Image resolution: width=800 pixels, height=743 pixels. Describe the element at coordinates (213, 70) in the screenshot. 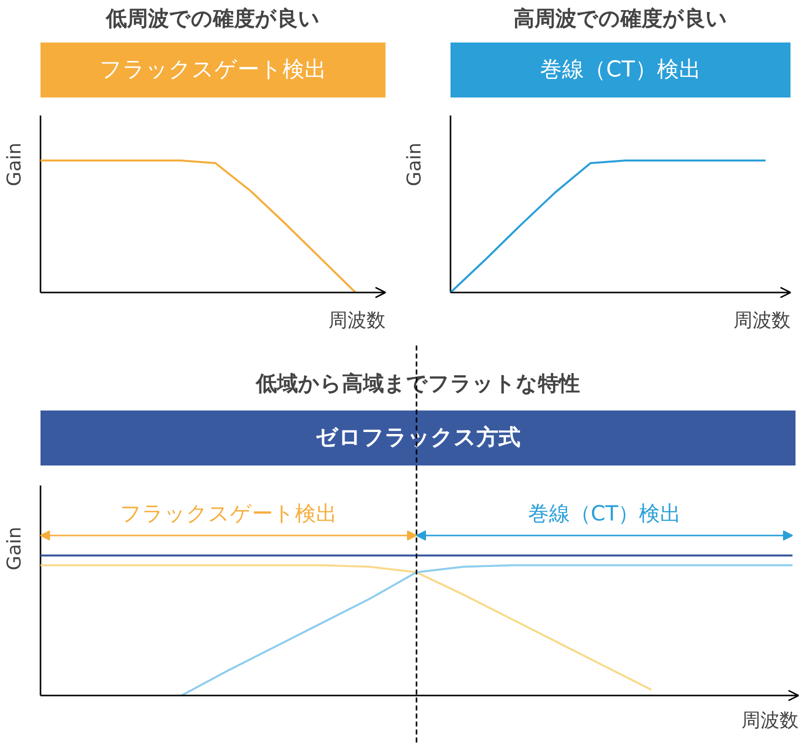

I see `chart-subtitle: フラックスゲート検出` at that location.